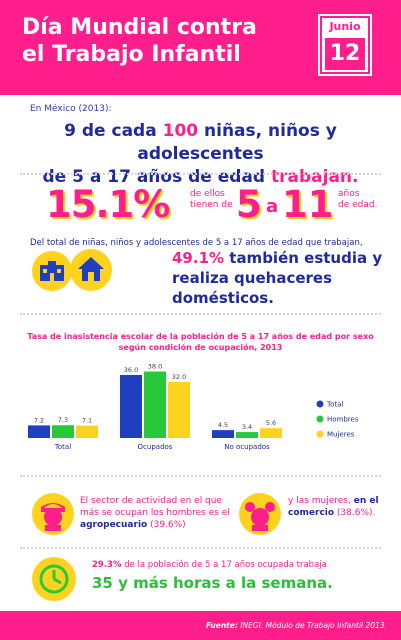 This screenshot has width=401, height=640. What do you see at coordinates (107, 204) in the screenshot?
I see `stat-percentage: 15.1%` at bounding box center [107, 204].